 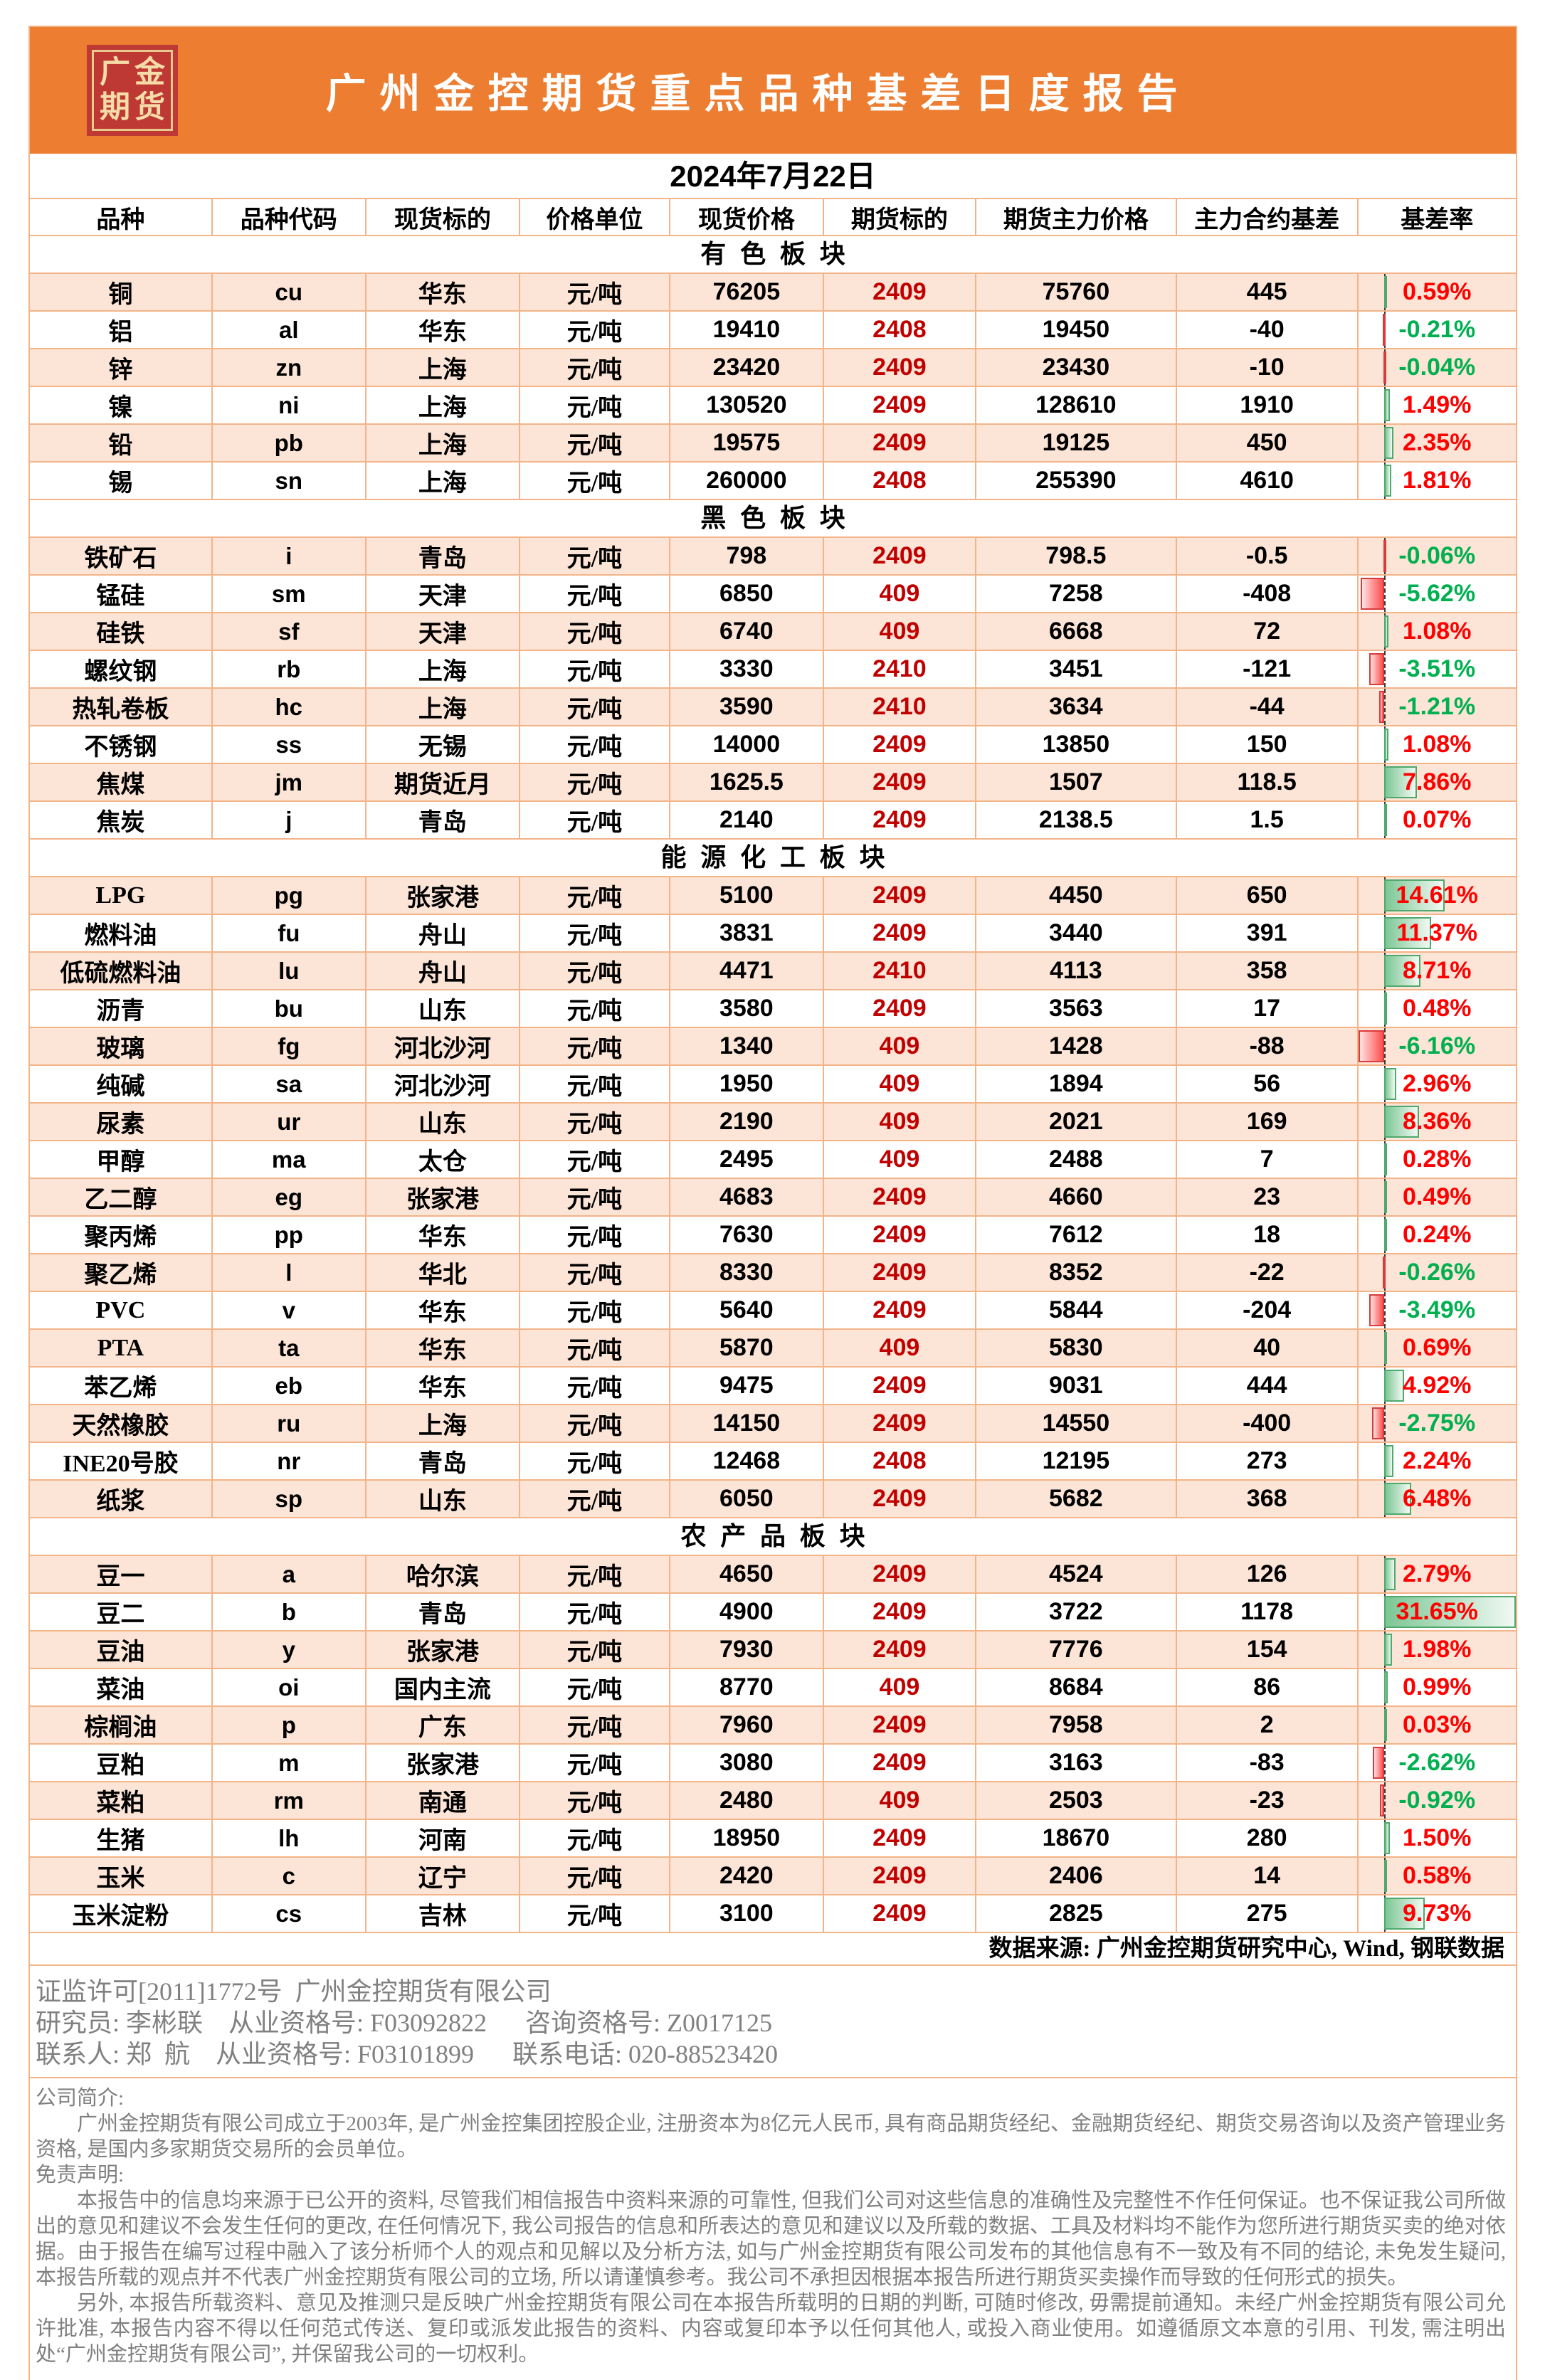 I want to click on basis-rate-cell: 0.99%, so click(x=1436, y=1687).